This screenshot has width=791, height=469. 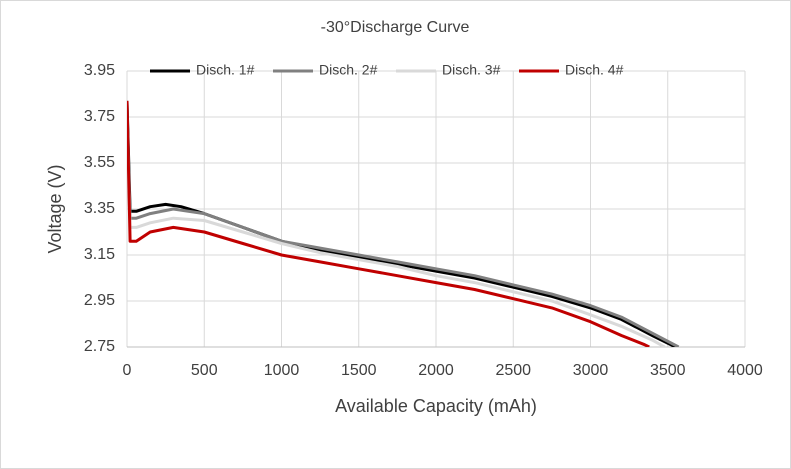 I want to click on y-tick-label: 2.95, so click(x=99, y=300).